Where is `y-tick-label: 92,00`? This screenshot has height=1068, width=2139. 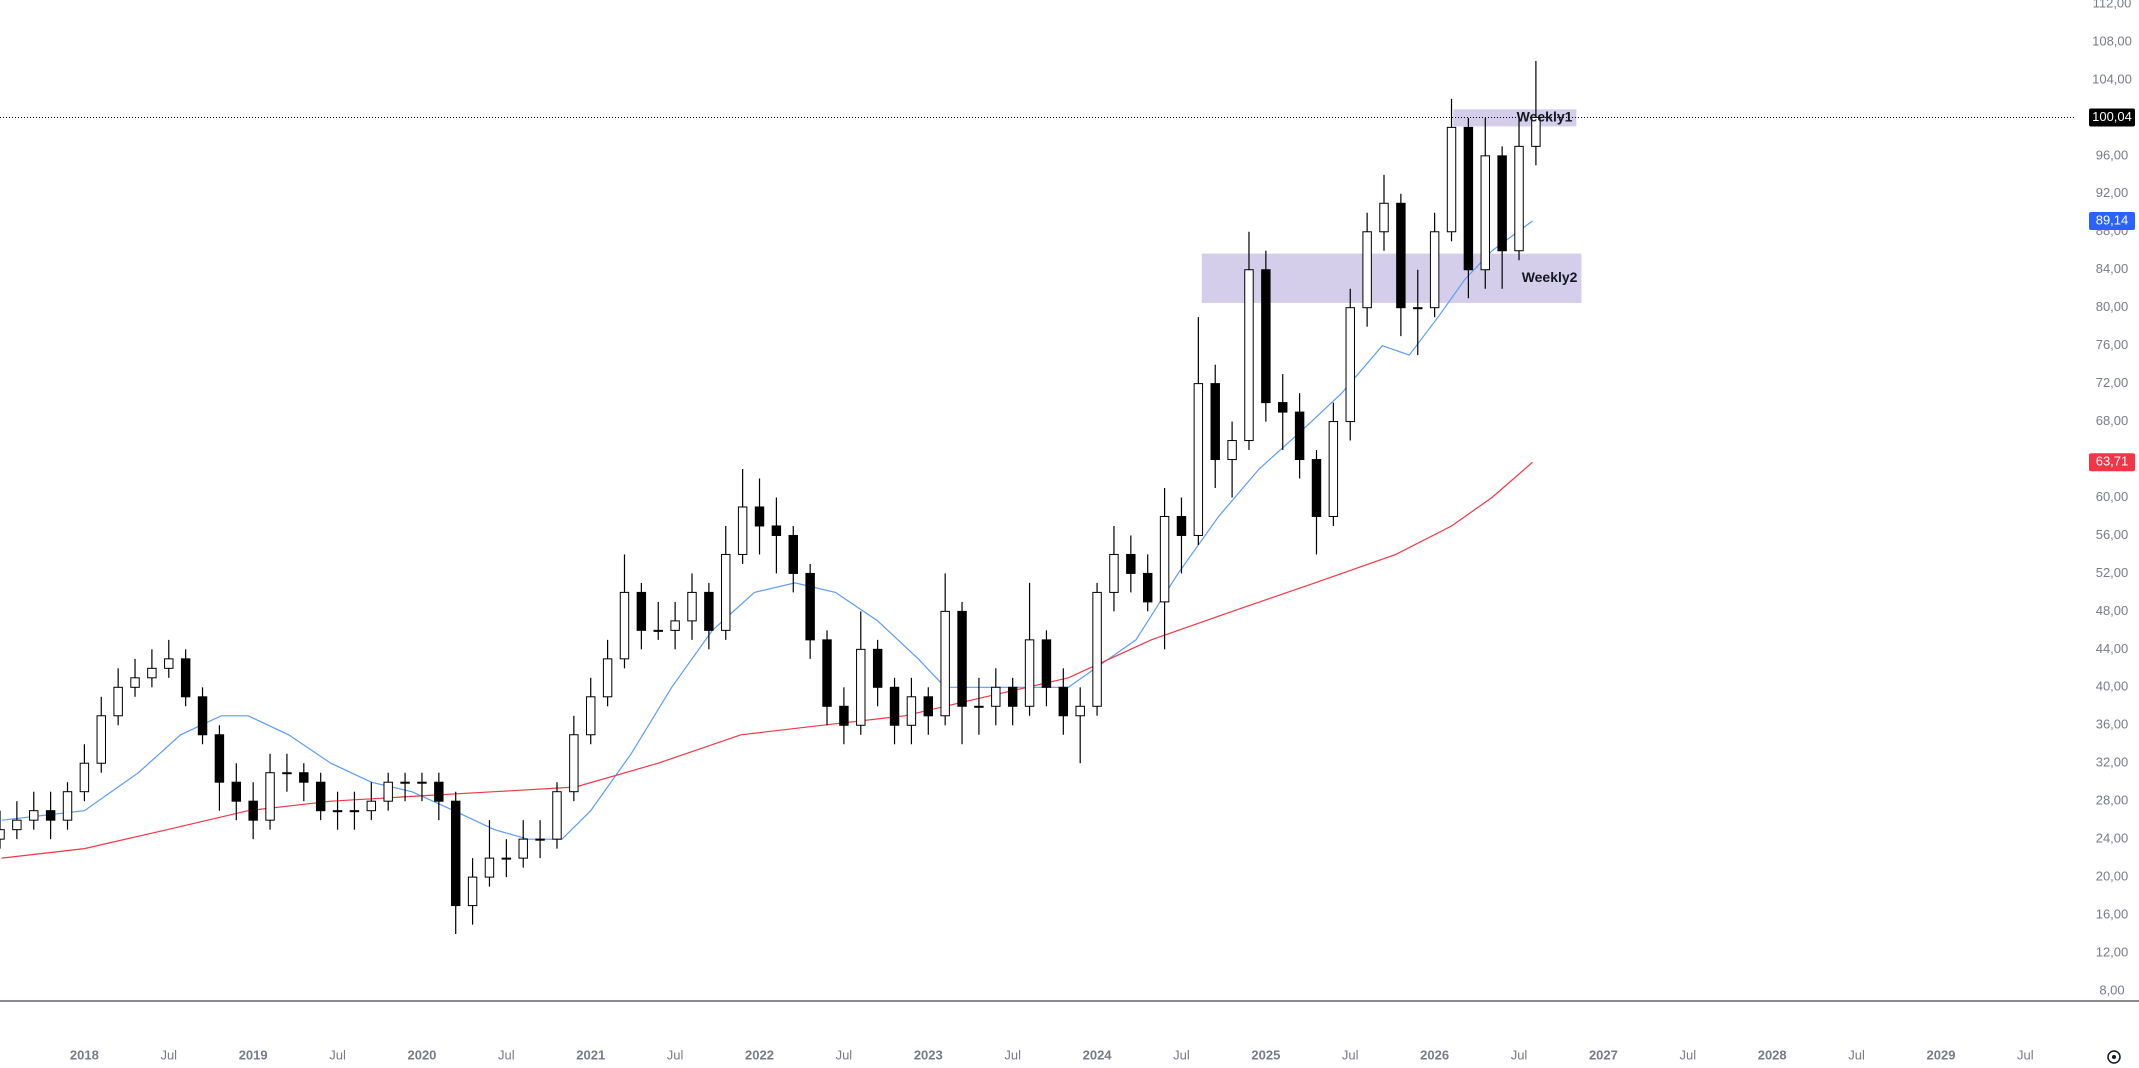
y-tick-label: 92,00 is located at coordinates (2112, 192).